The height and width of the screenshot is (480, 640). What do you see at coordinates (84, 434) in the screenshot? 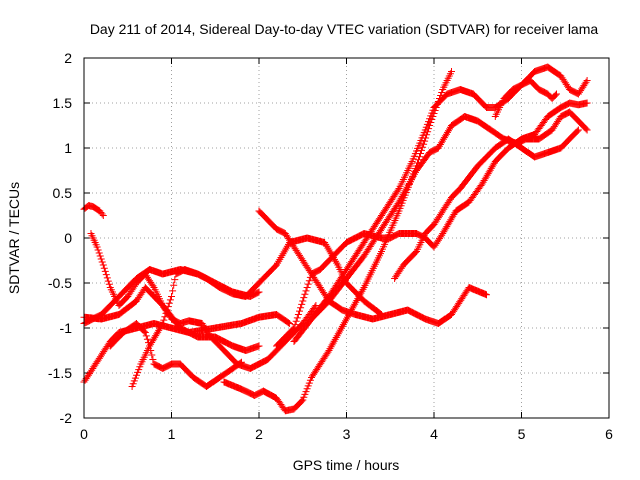
I see `x-tick-label: 0` at bounding box center [84, 434].